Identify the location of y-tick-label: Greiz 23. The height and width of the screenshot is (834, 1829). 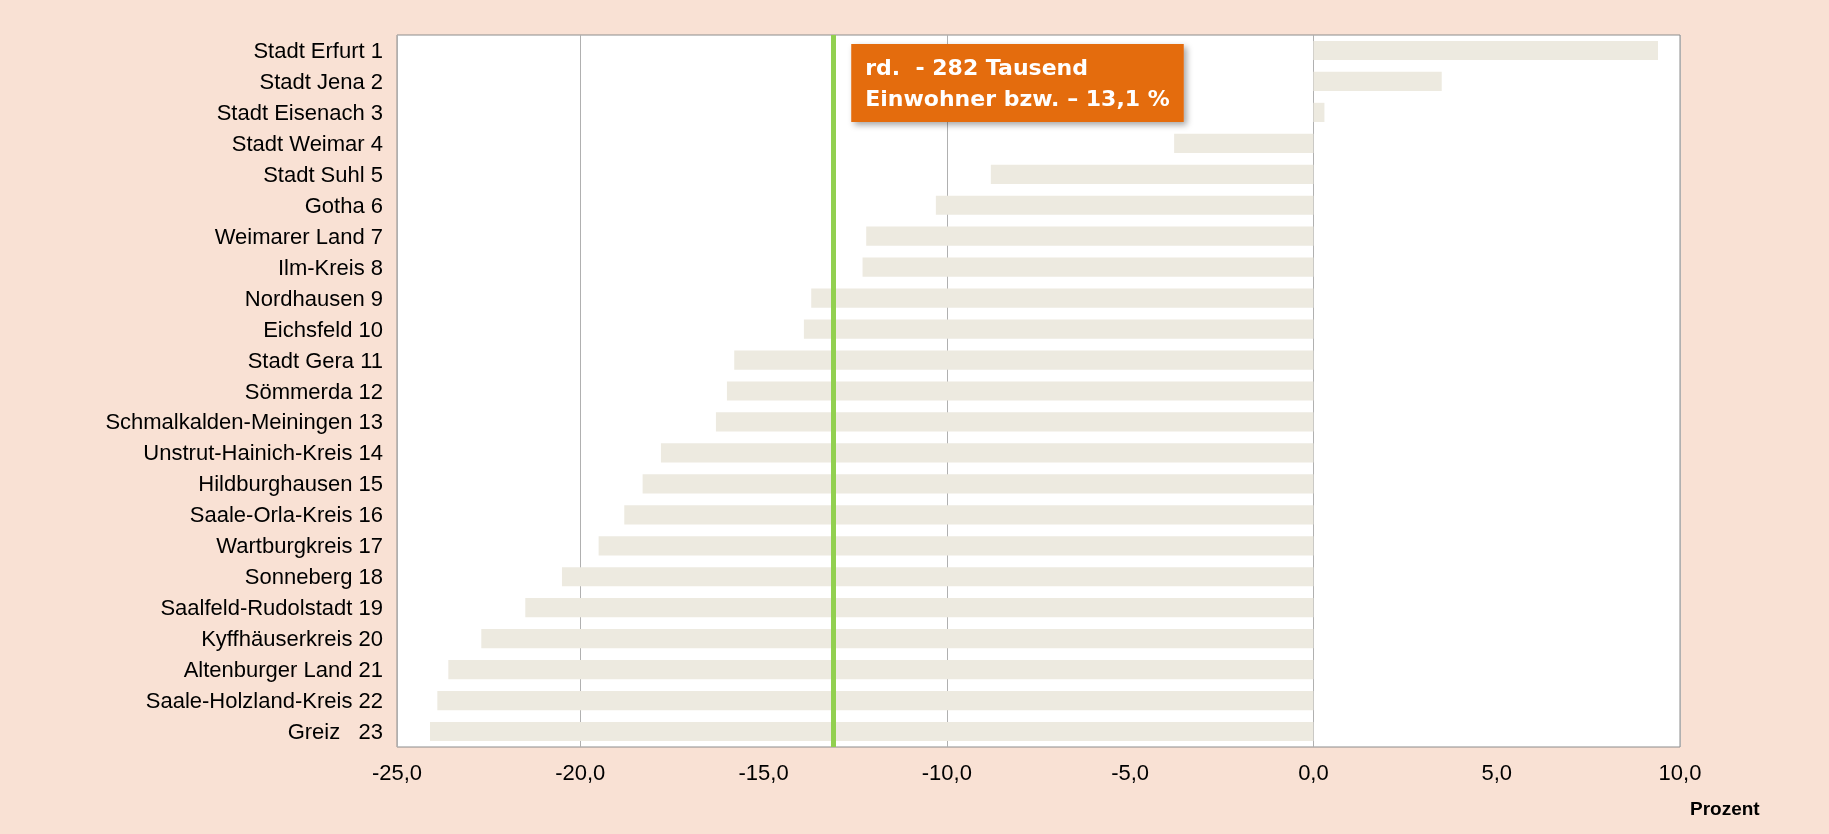
(335, 732).